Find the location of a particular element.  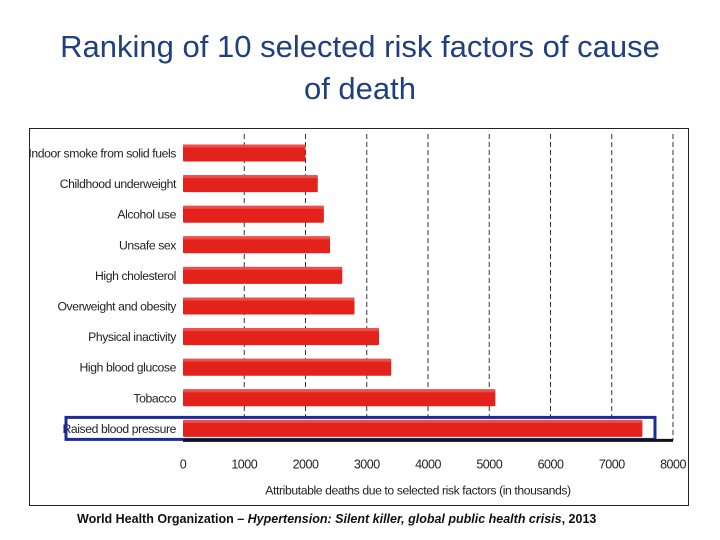

category-label: Childhood underweight is located at coordinates (118, 184).